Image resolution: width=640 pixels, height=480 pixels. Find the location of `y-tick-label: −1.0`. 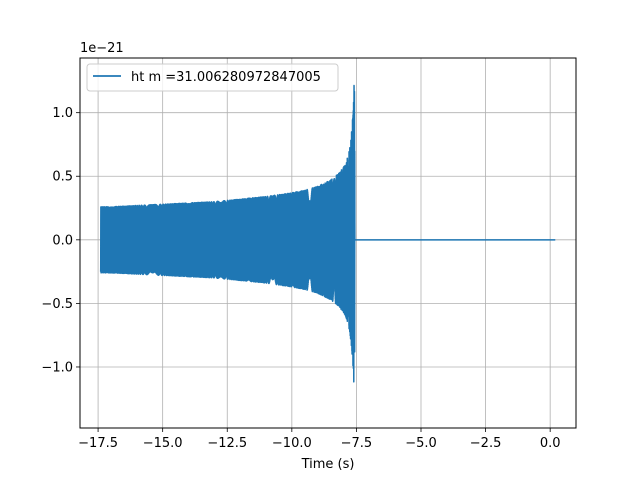

y-tick-label: −1.0 is located at coordinates (57, 367).